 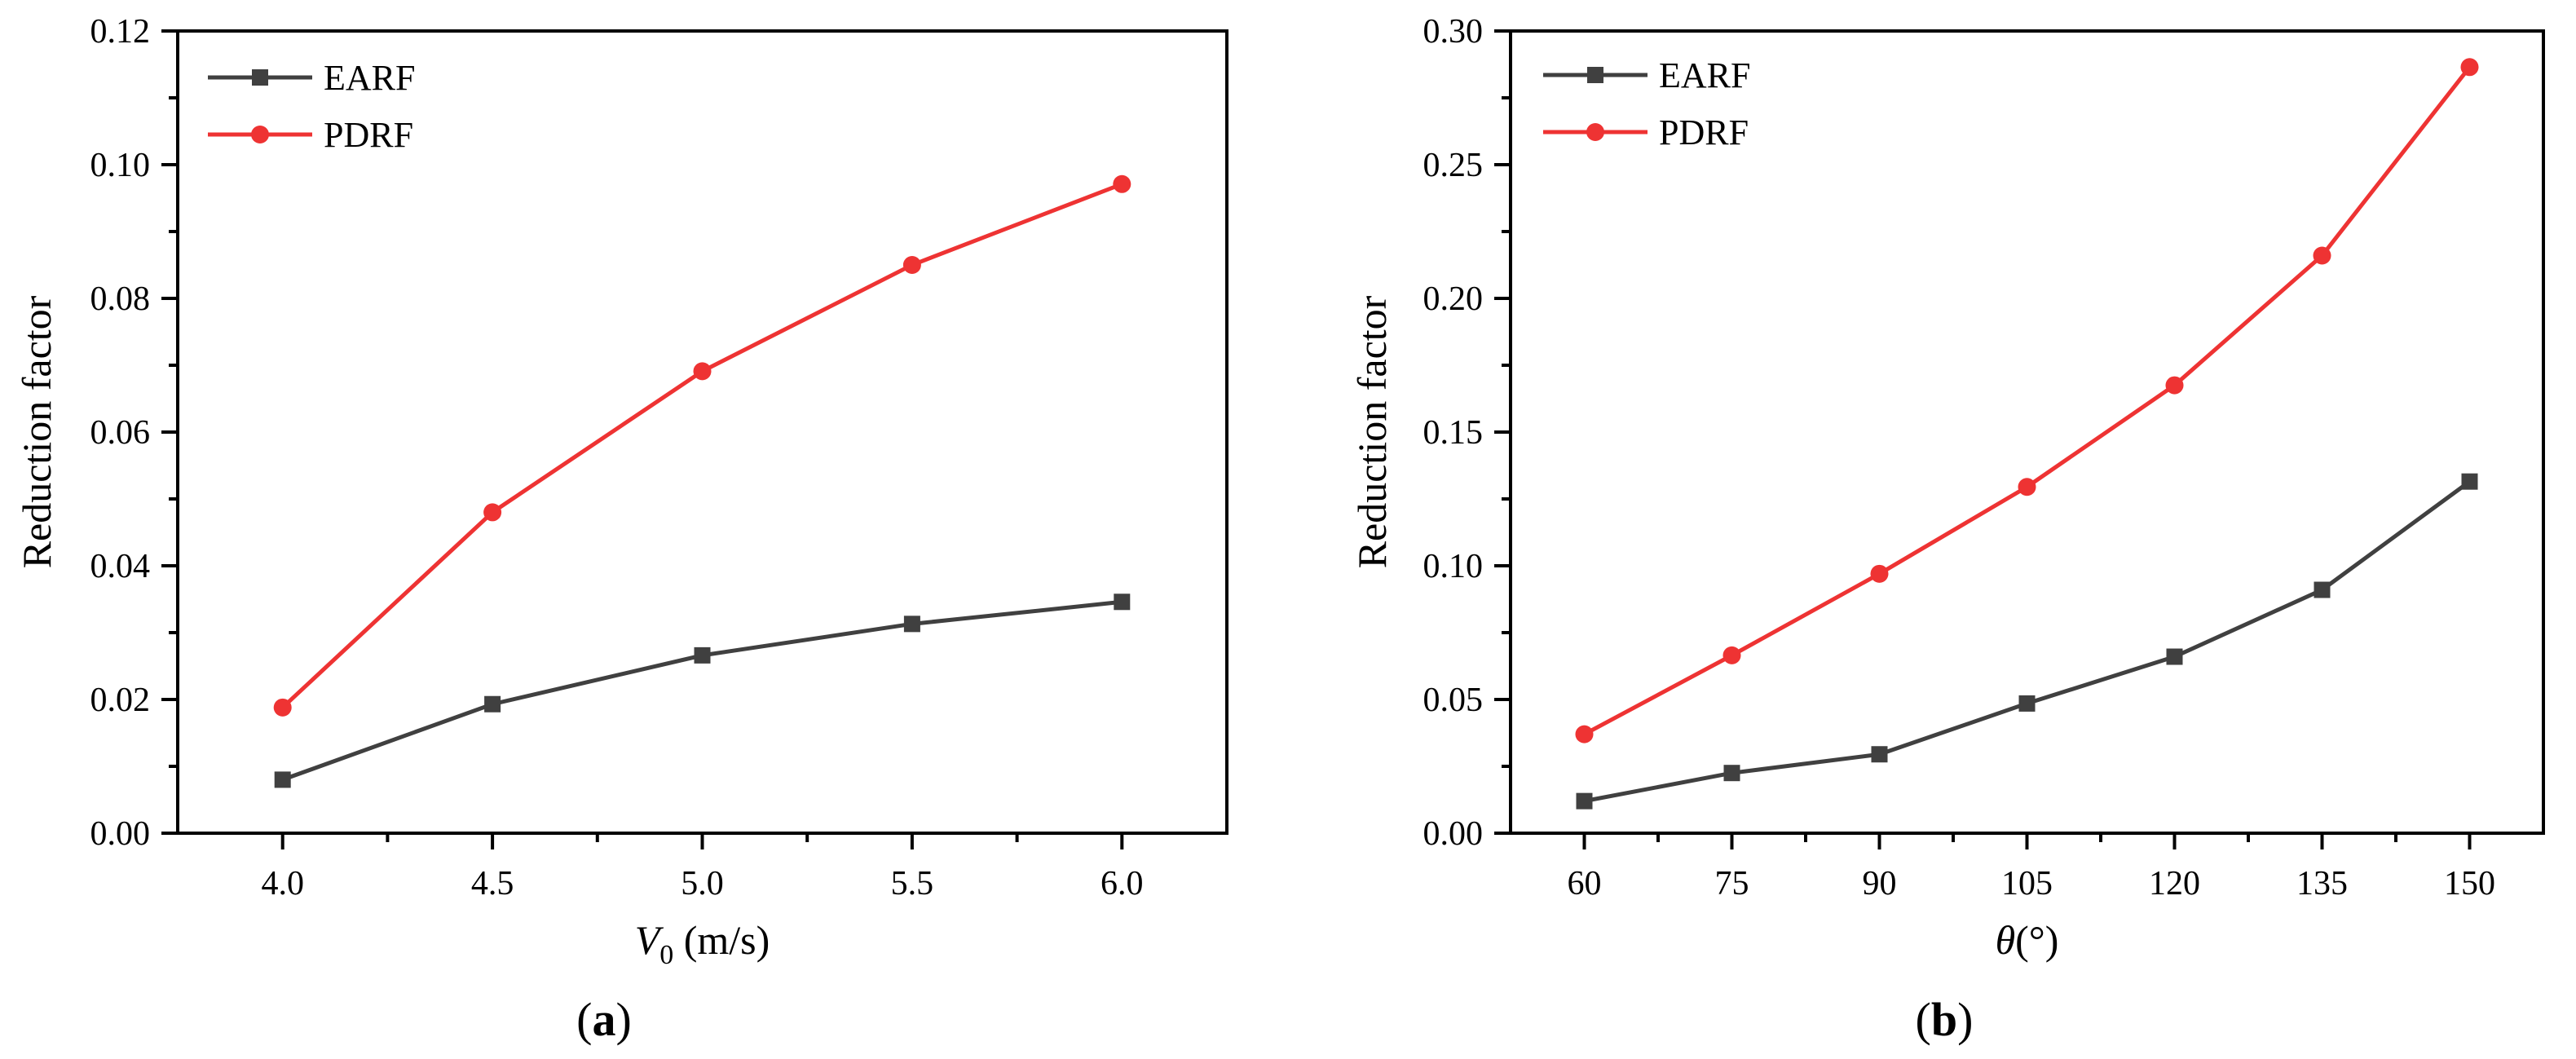 I want to click on panel-label: (a), so click(x=604, y=1019).